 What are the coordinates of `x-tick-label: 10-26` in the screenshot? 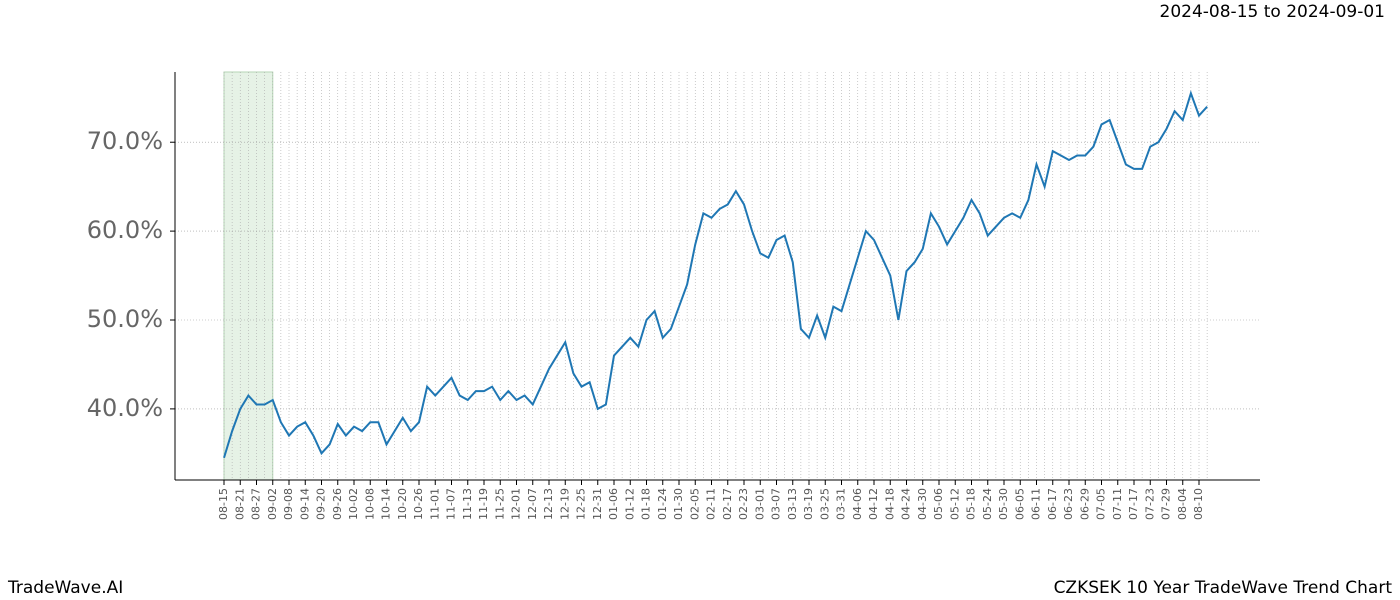 It's located at (418, 504).